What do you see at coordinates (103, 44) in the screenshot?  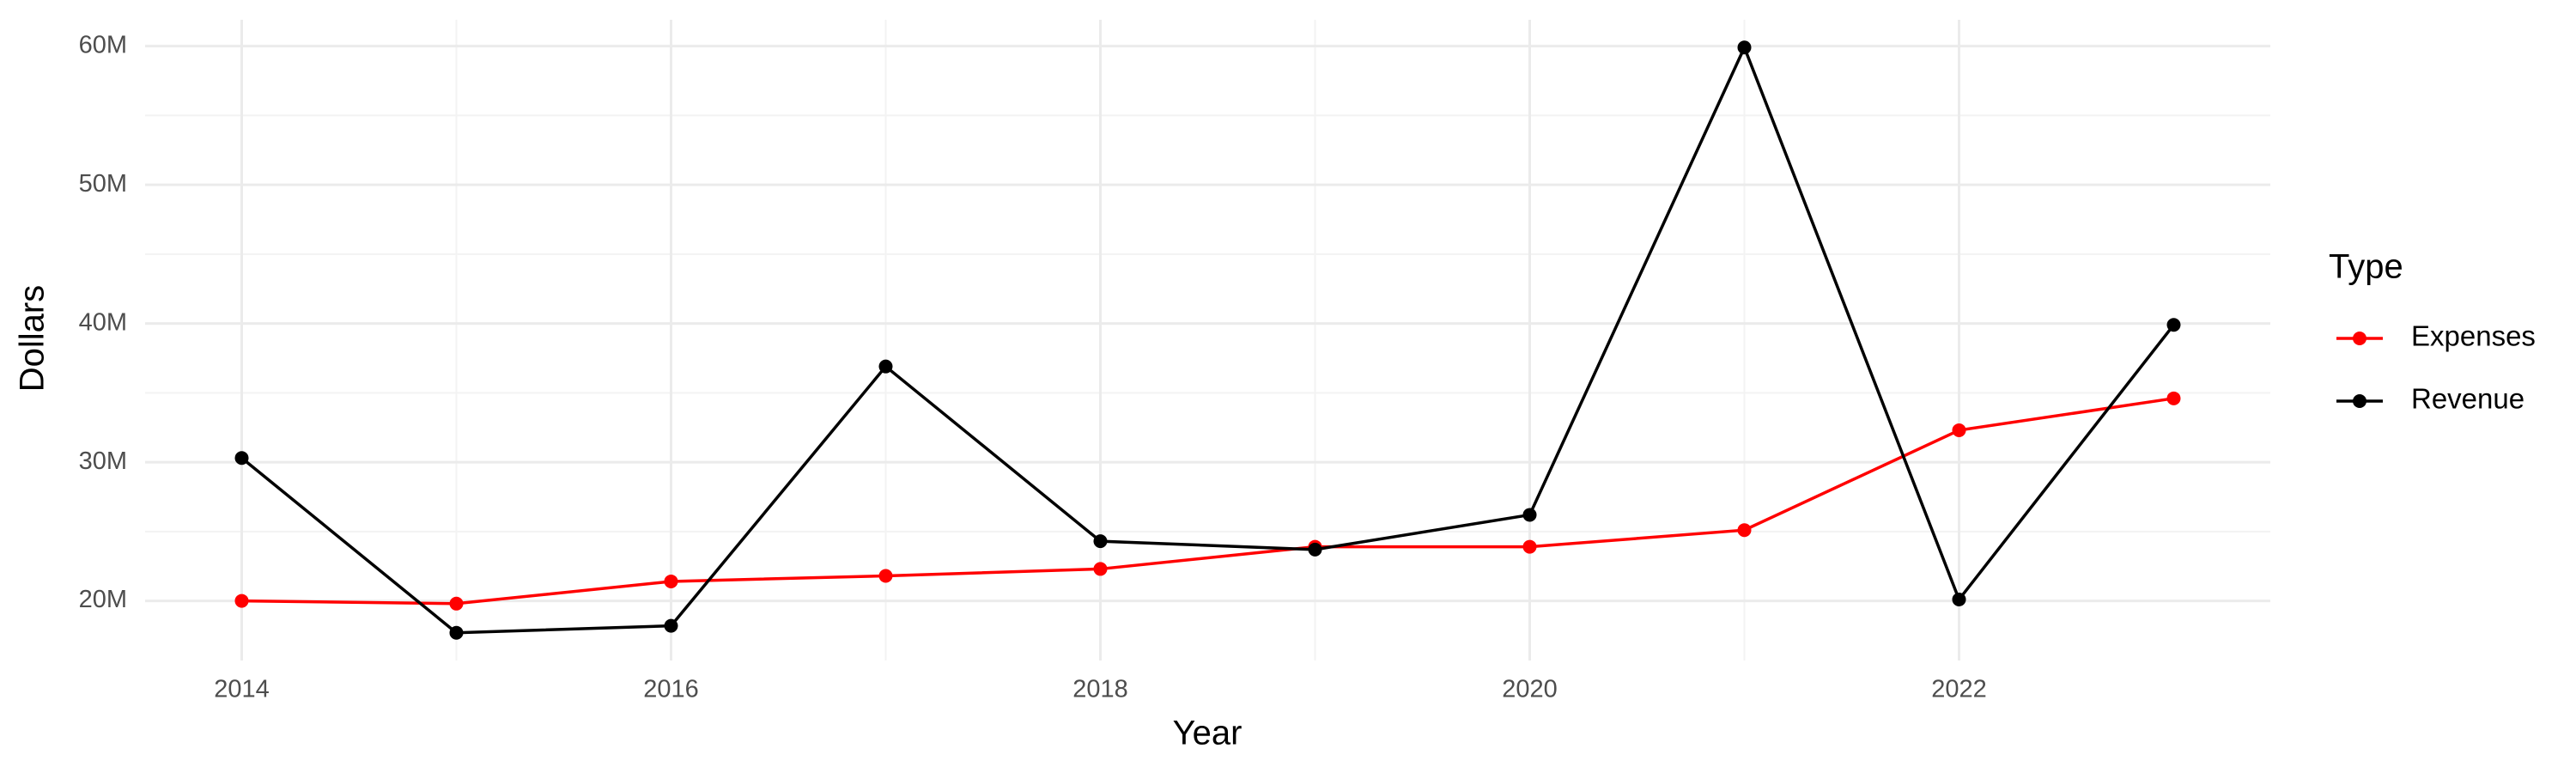 I see `y-tick-label: 60M` at bounding box center [103, 44].